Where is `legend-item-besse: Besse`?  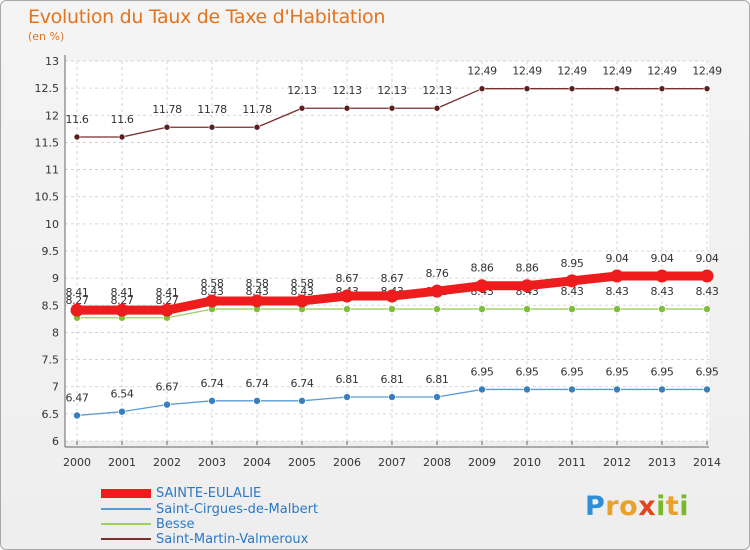
legend-item-besse: Besse is located at coordinates (147, 524).